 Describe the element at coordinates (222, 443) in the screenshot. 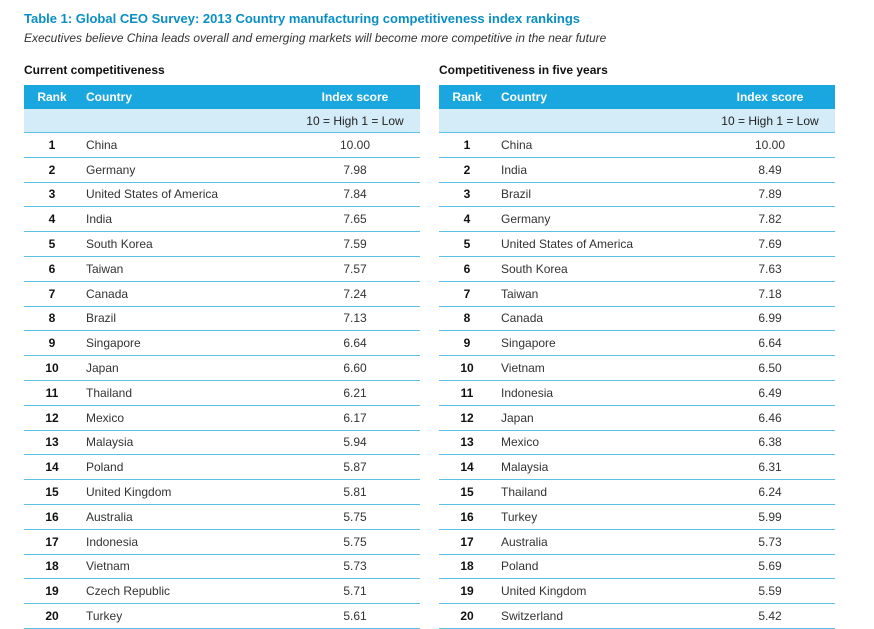

I see `table-row: 13 Malaysia 5.94` at that location.